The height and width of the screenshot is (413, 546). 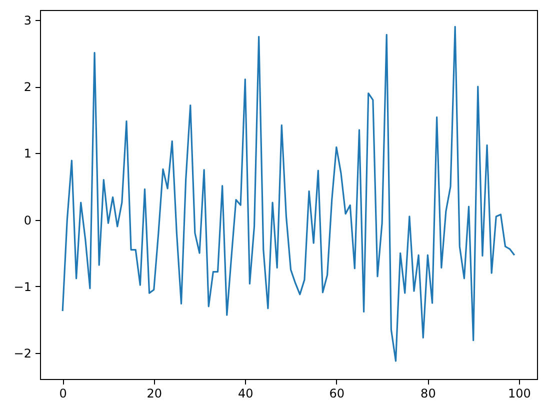 I want to click on y-tick-label: 0, so click(x=28, y=220).